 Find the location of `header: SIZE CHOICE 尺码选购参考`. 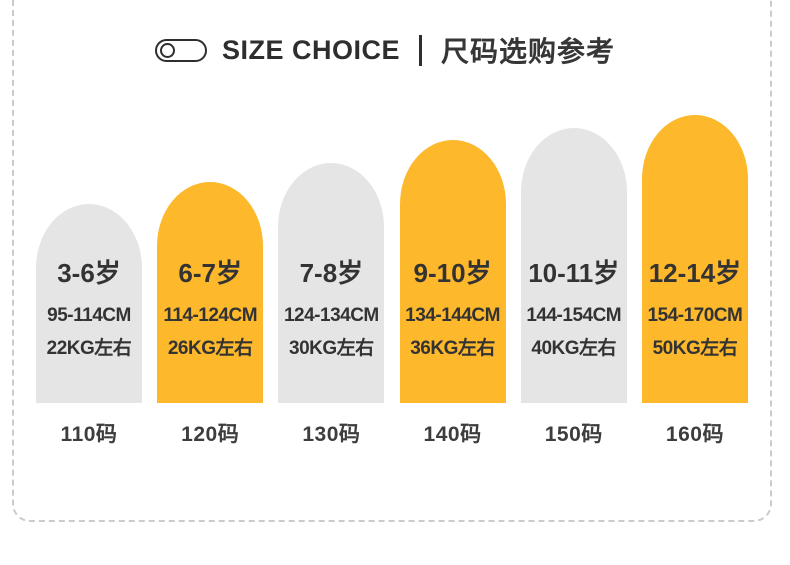

header: SIZE CHOICE 尺码选购参考 is located at coordinates (390, 50).